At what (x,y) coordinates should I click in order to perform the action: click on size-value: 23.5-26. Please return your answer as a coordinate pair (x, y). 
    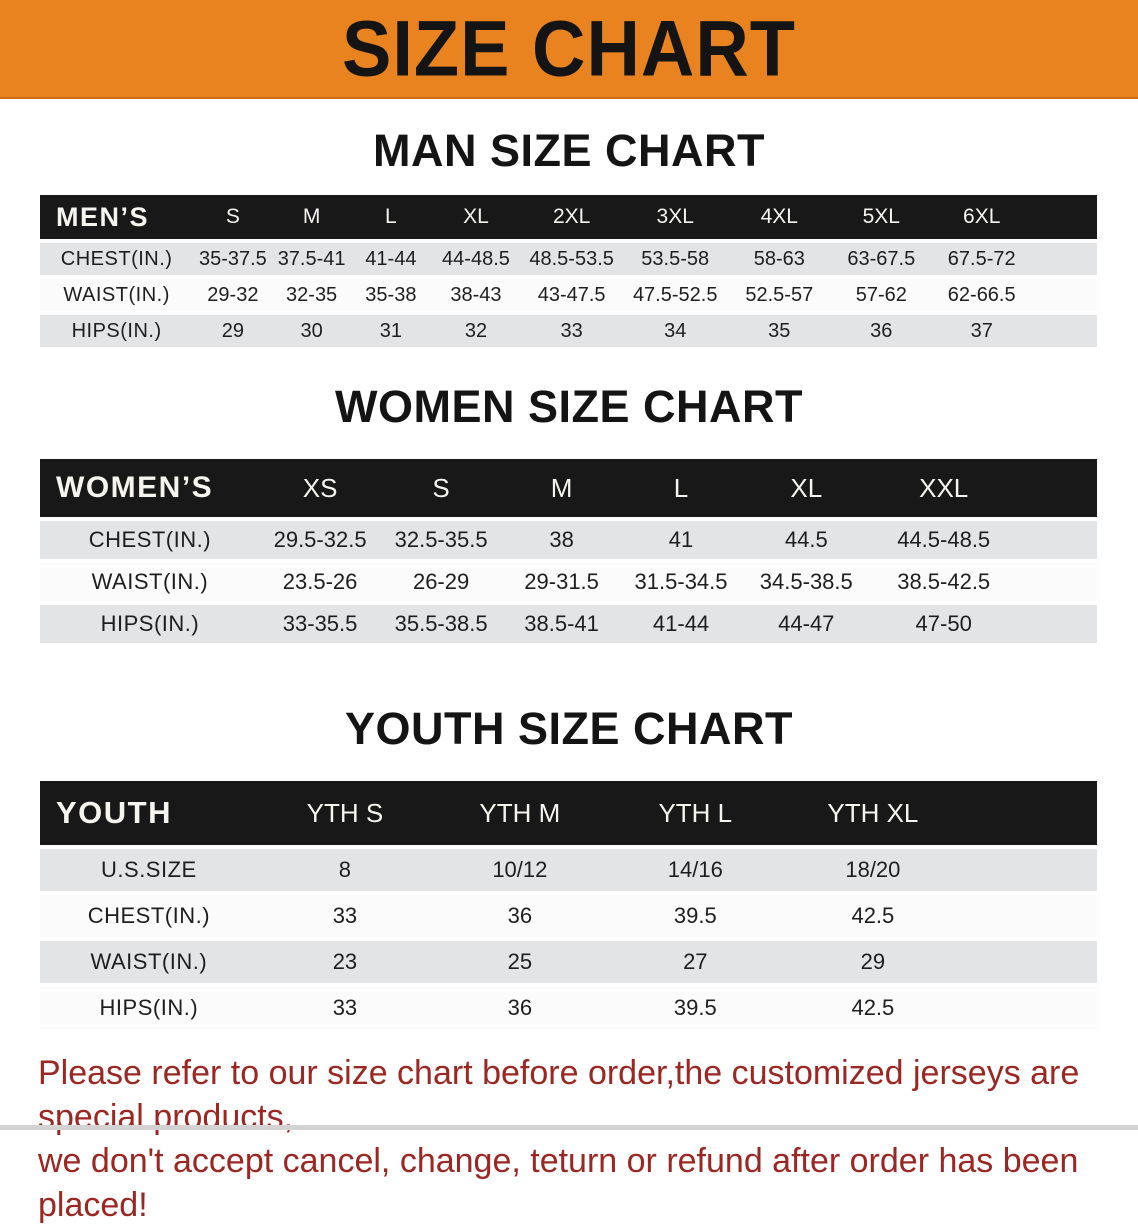
    Looking at the image, I should click on (320, 582).